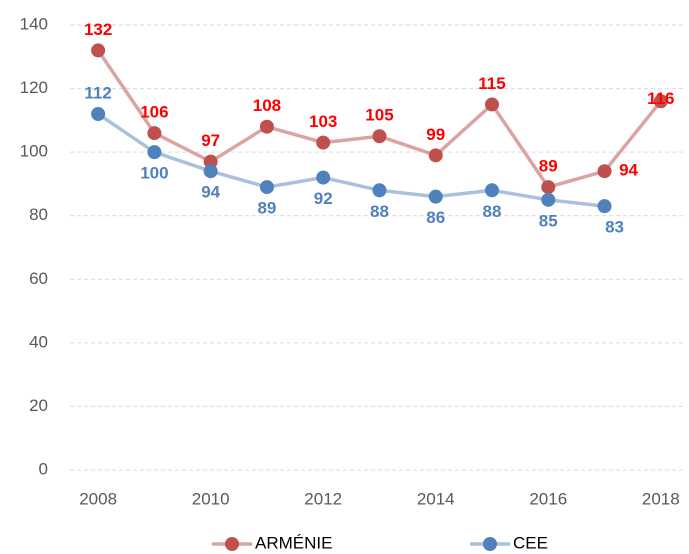 The width and height of the screenshot is (689, 554). What do you see at coordinates (323, 121) in the screenshot?
I see `data-label: 103` at bounding box center [323, 121].